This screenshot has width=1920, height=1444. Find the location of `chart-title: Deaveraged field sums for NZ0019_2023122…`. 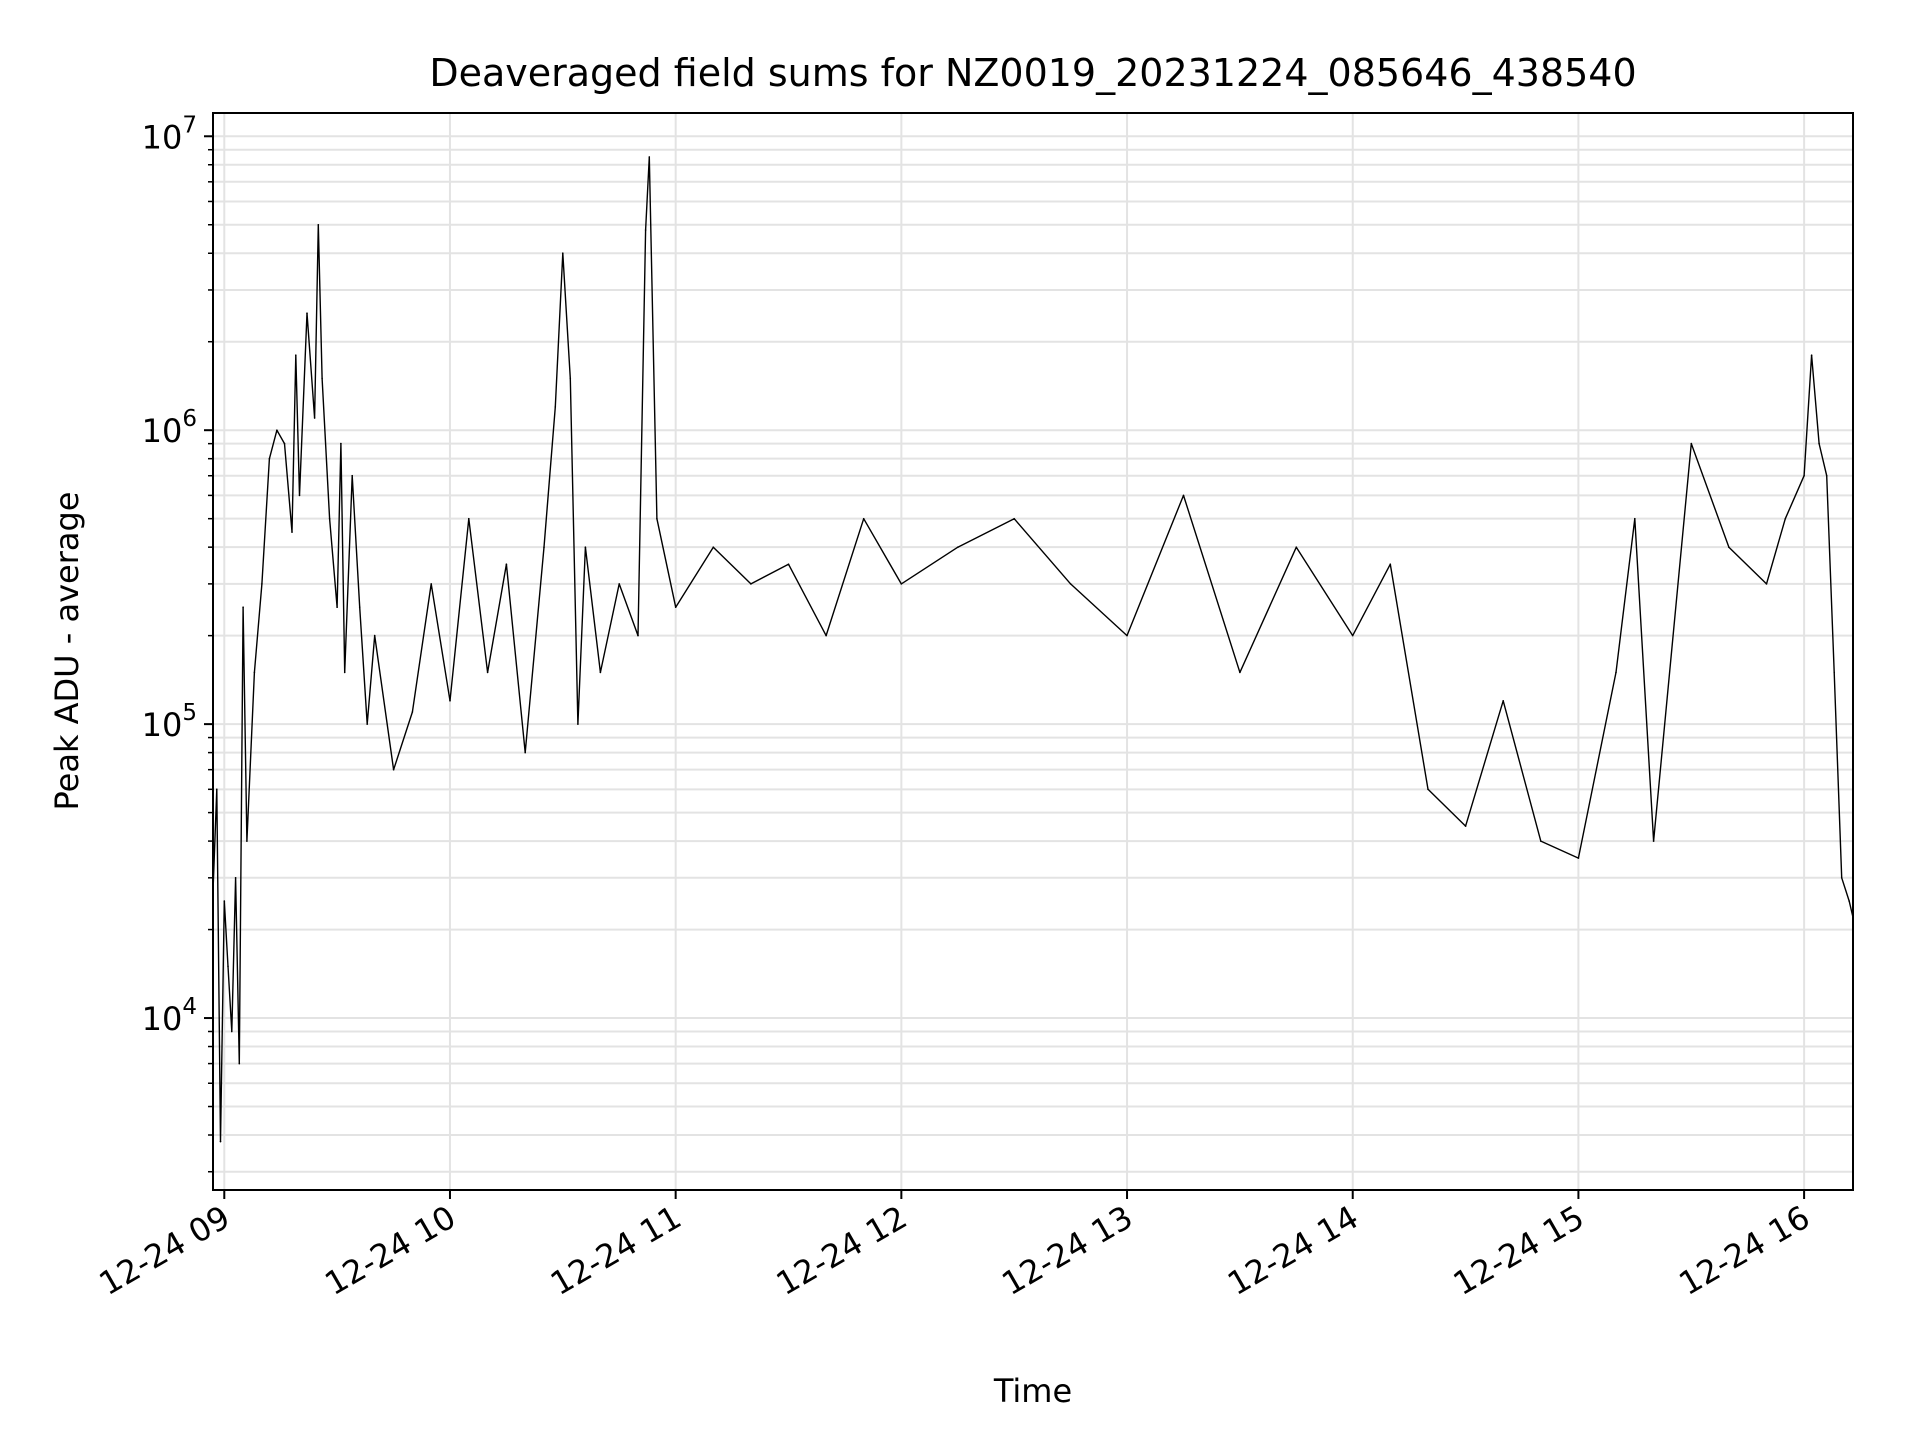

chart-title: Deaveraged field sums for NZ0019_2023122… is located at coordinates (1032, 73).